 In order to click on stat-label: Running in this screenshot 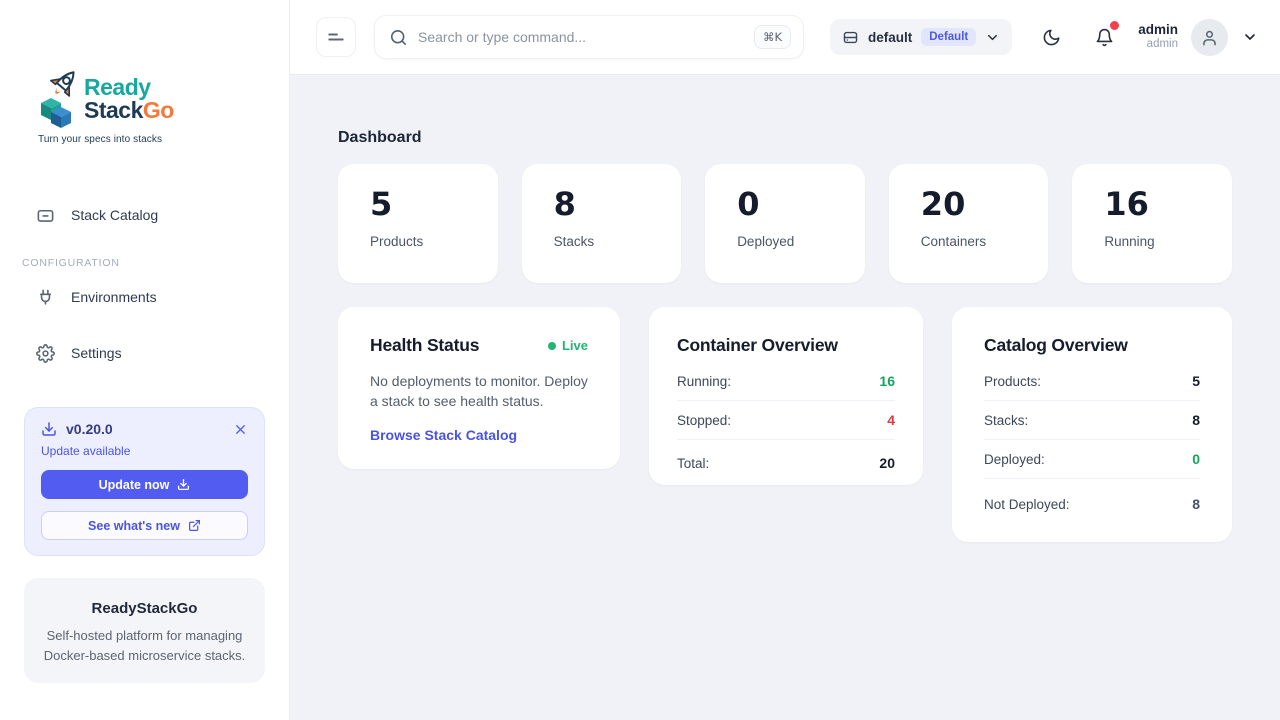, I will do `click(1129, 241)`.